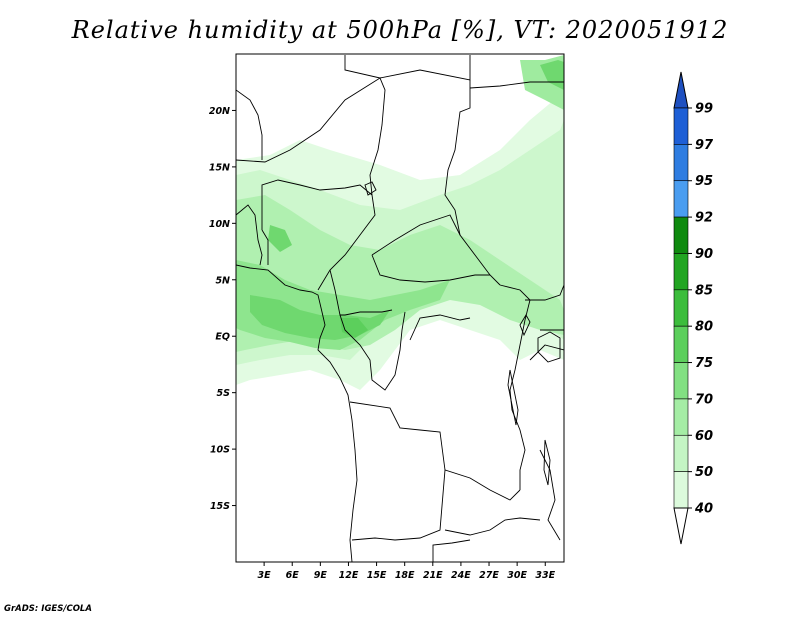  What do you see at coordinates (318, 235) in the screenshot?
I see `border-nigeria` at bounding box center [318, 235].